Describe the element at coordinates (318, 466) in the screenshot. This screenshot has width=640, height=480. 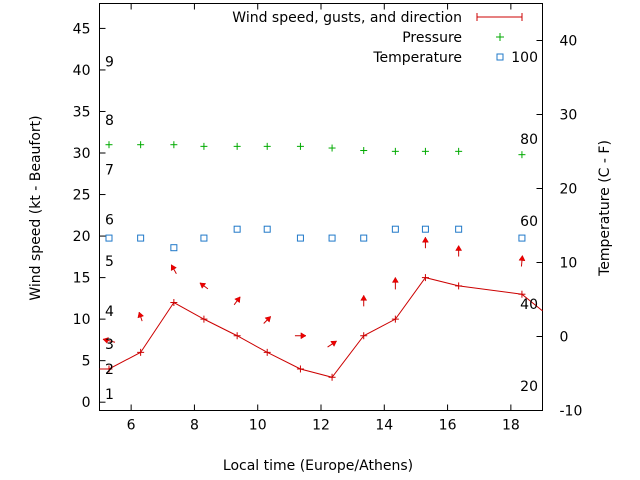
I see `x-axis-title: Local time (Europe/Athens)` at that location.